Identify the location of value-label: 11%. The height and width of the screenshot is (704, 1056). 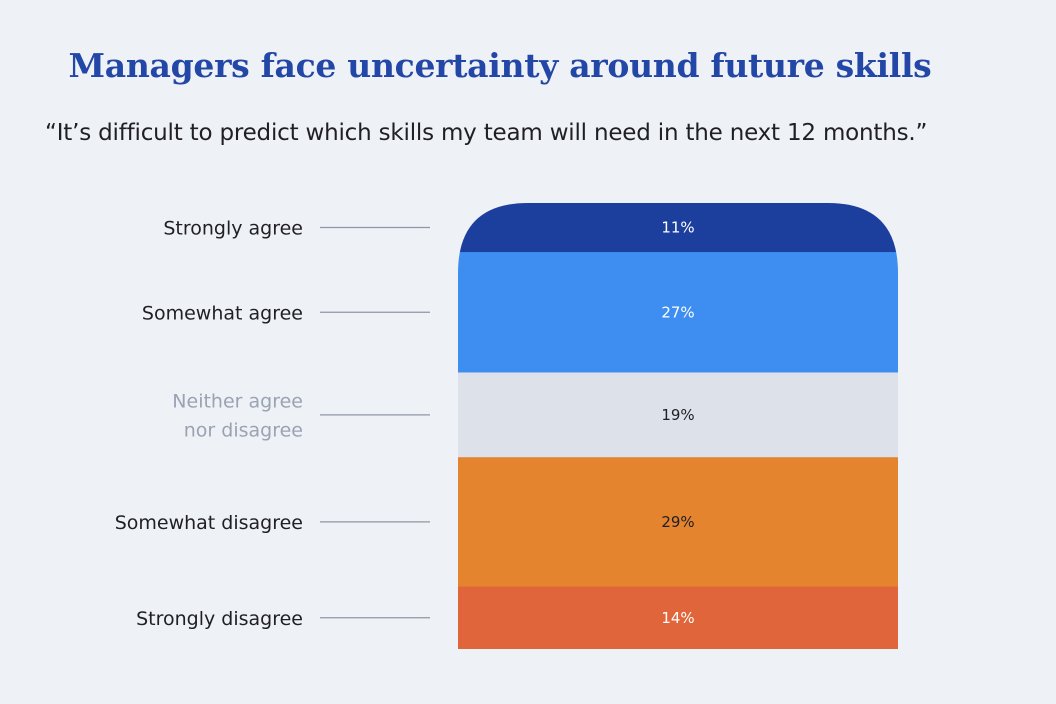
(677, 228).